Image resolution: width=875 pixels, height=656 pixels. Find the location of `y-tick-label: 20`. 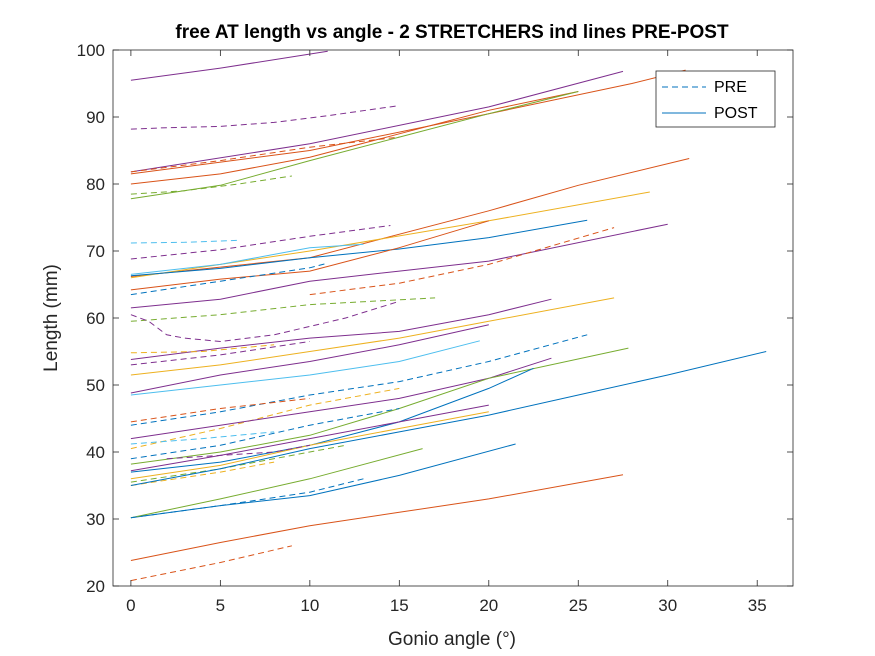

y-tick-label: 20 is located at coordinates (95, 586).